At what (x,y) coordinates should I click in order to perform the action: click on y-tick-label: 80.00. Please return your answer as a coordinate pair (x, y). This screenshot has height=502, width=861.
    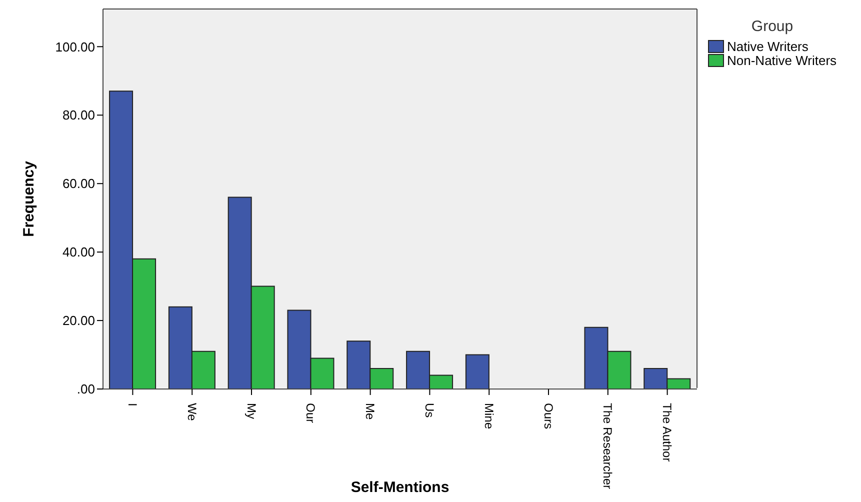
    Looking at the image, I should click on (78, 115).